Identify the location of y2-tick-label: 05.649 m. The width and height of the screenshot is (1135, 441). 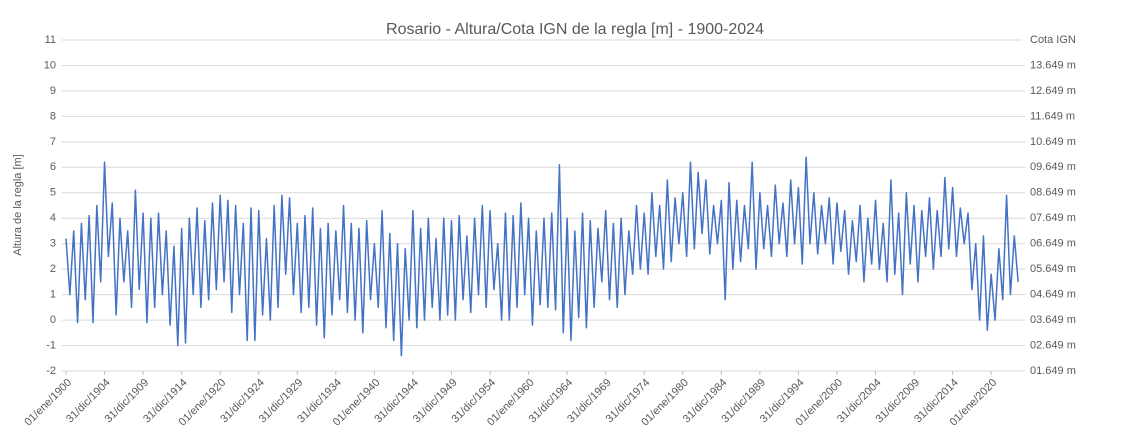
(1053, 269).